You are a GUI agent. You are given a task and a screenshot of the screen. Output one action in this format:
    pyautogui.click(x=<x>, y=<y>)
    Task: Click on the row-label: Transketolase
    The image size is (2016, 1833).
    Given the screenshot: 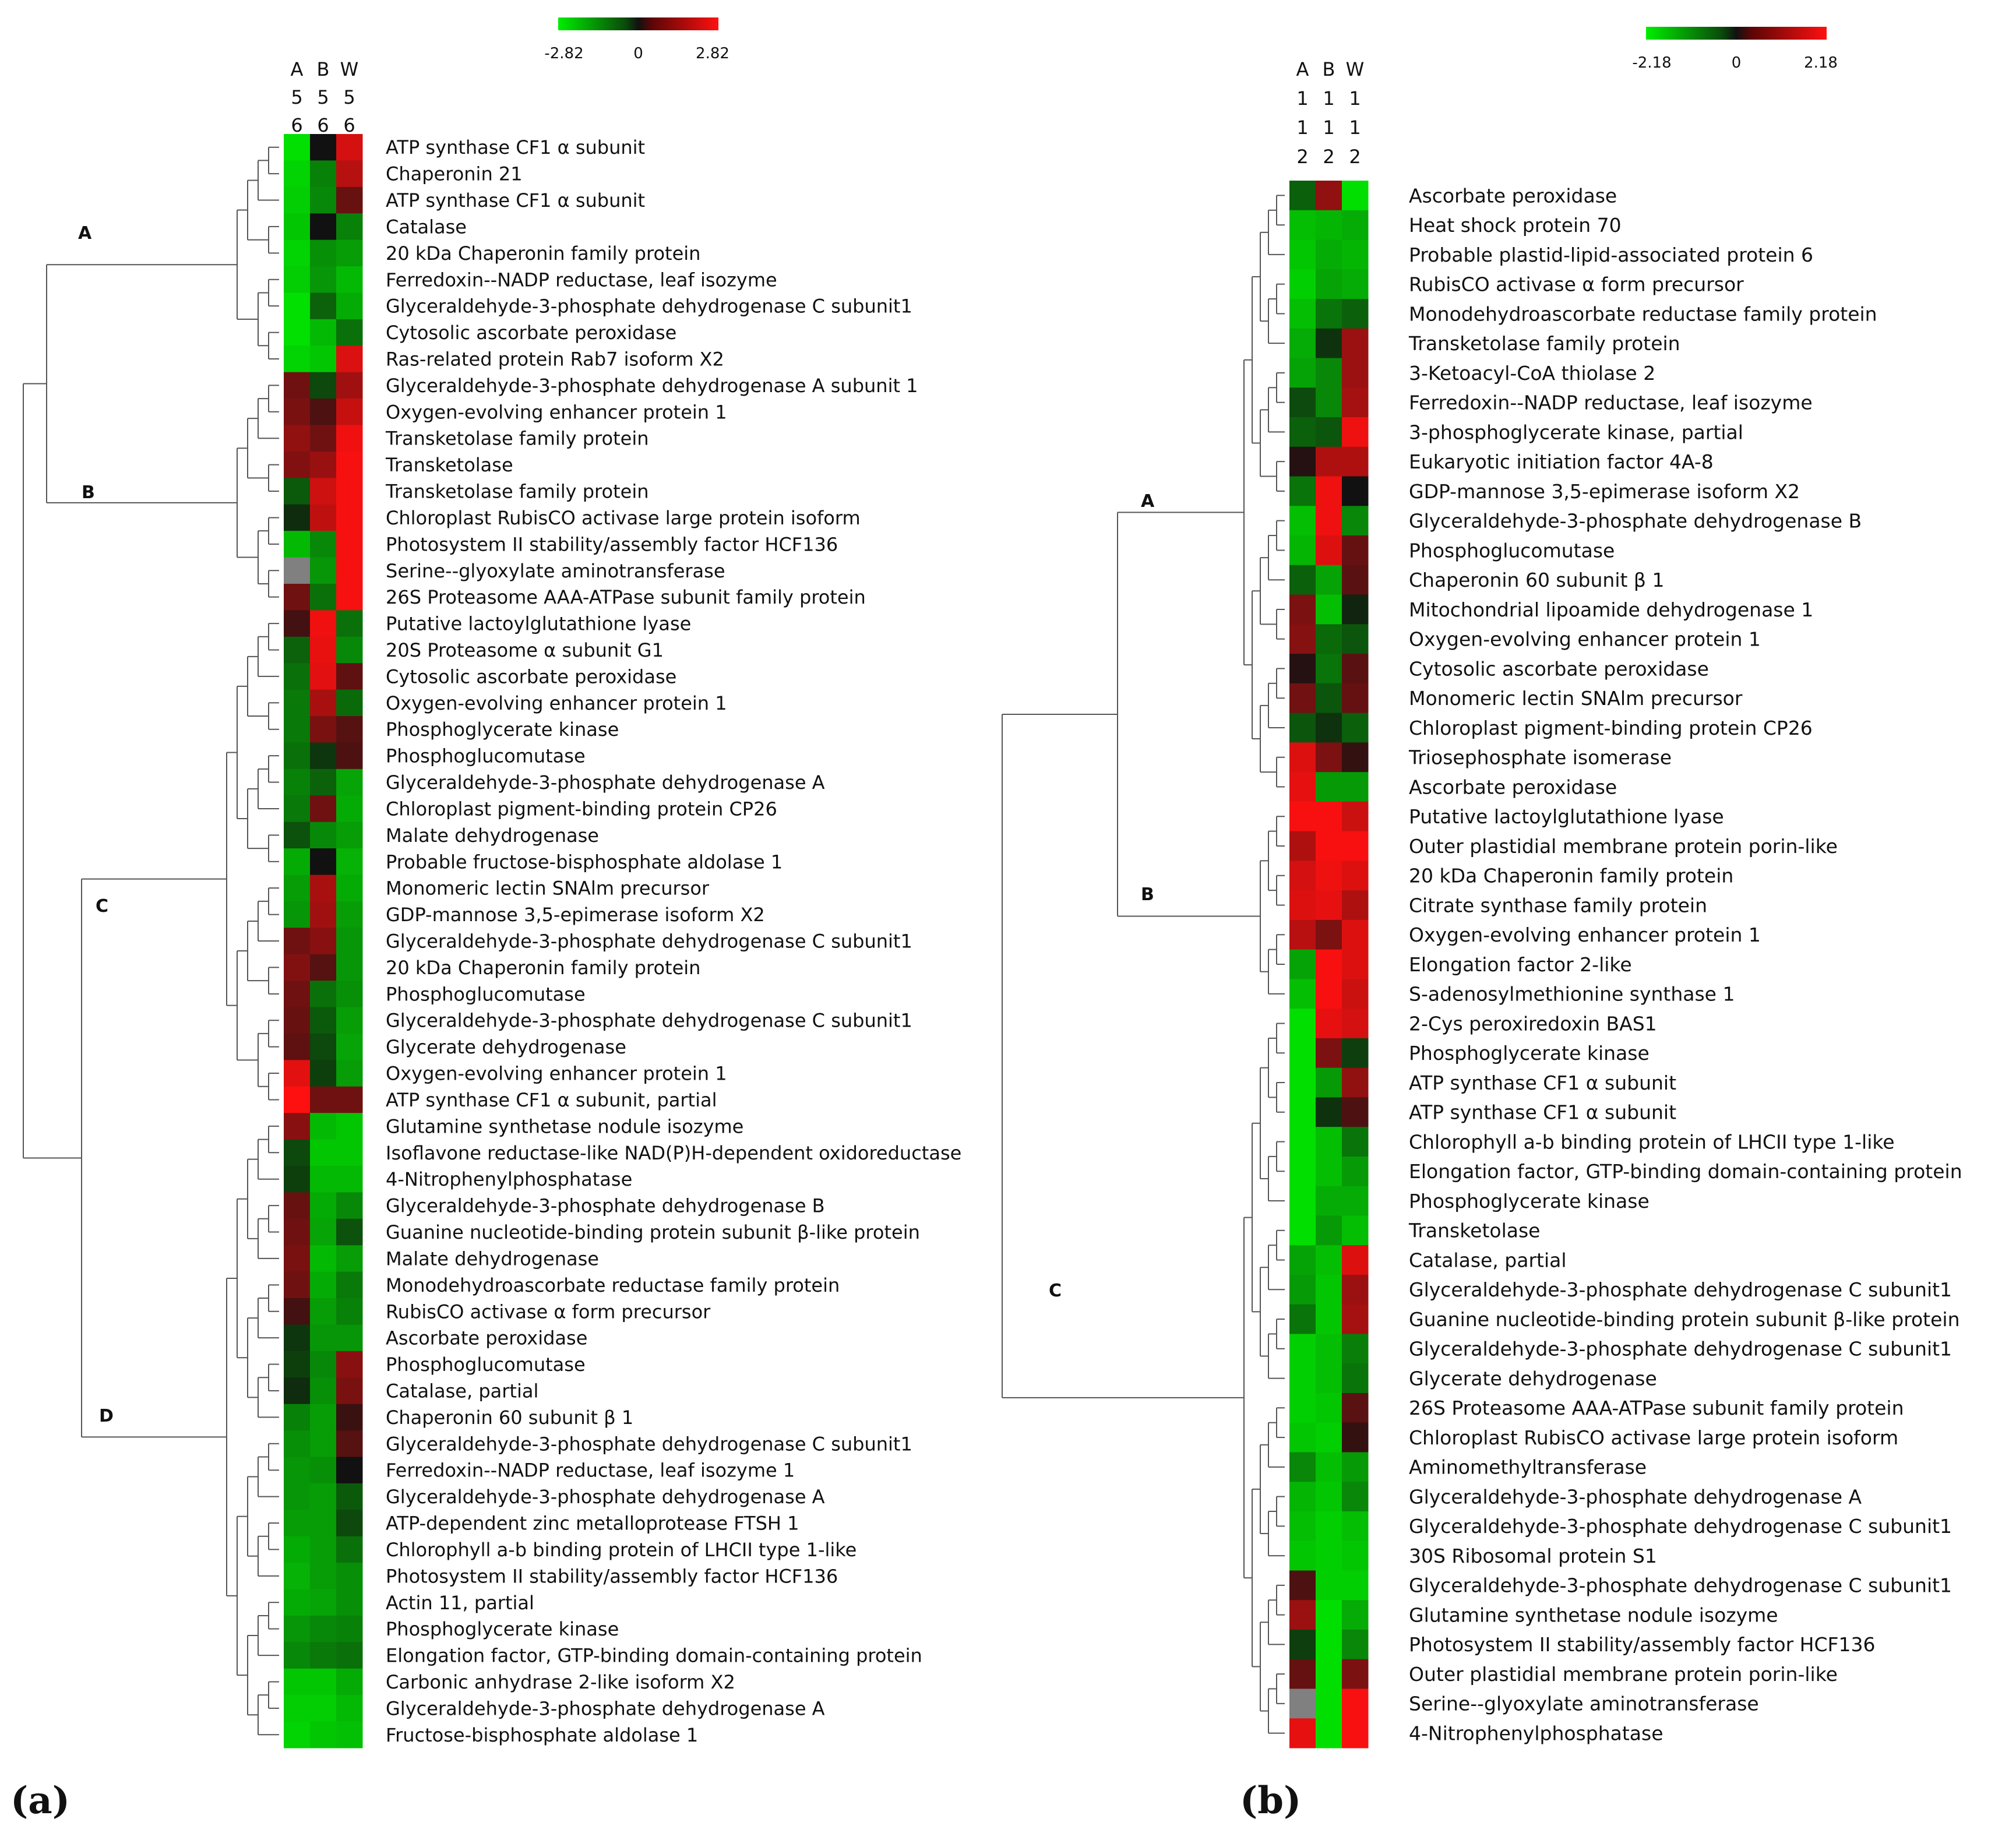 What is the action you would take?
    pyautogui.click(x=1474, y=1230)
    